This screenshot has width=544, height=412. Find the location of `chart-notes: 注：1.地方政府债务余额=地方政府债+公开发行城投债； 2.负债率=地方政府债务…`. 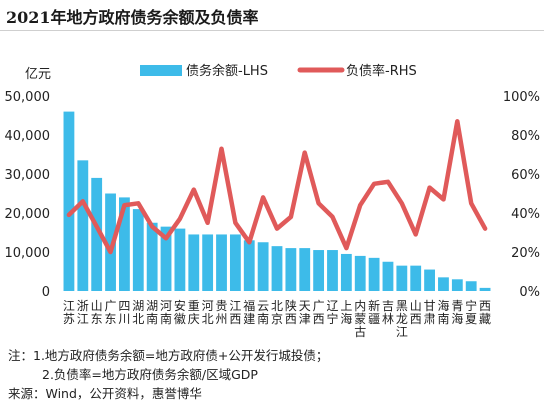

chart-notes: 注：1.地方政府债务余额=地方政府债+公开发行城投债； 2.负债率=地方政府债务… is located at coordinates (168, 374).